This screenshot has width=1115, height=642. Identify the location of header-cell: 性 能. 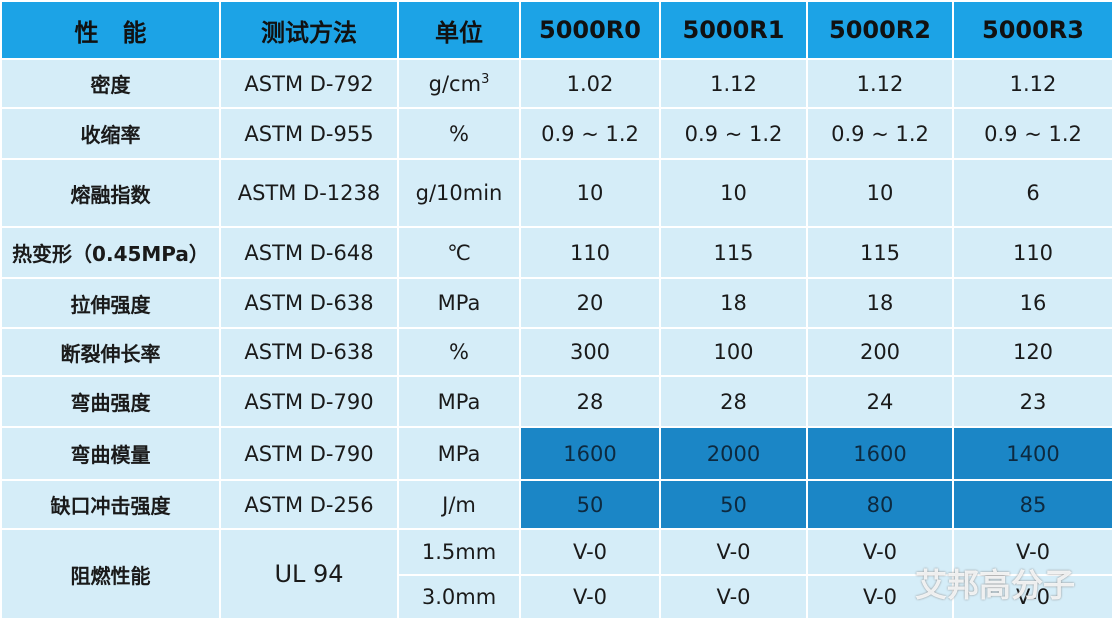
(110, 30).